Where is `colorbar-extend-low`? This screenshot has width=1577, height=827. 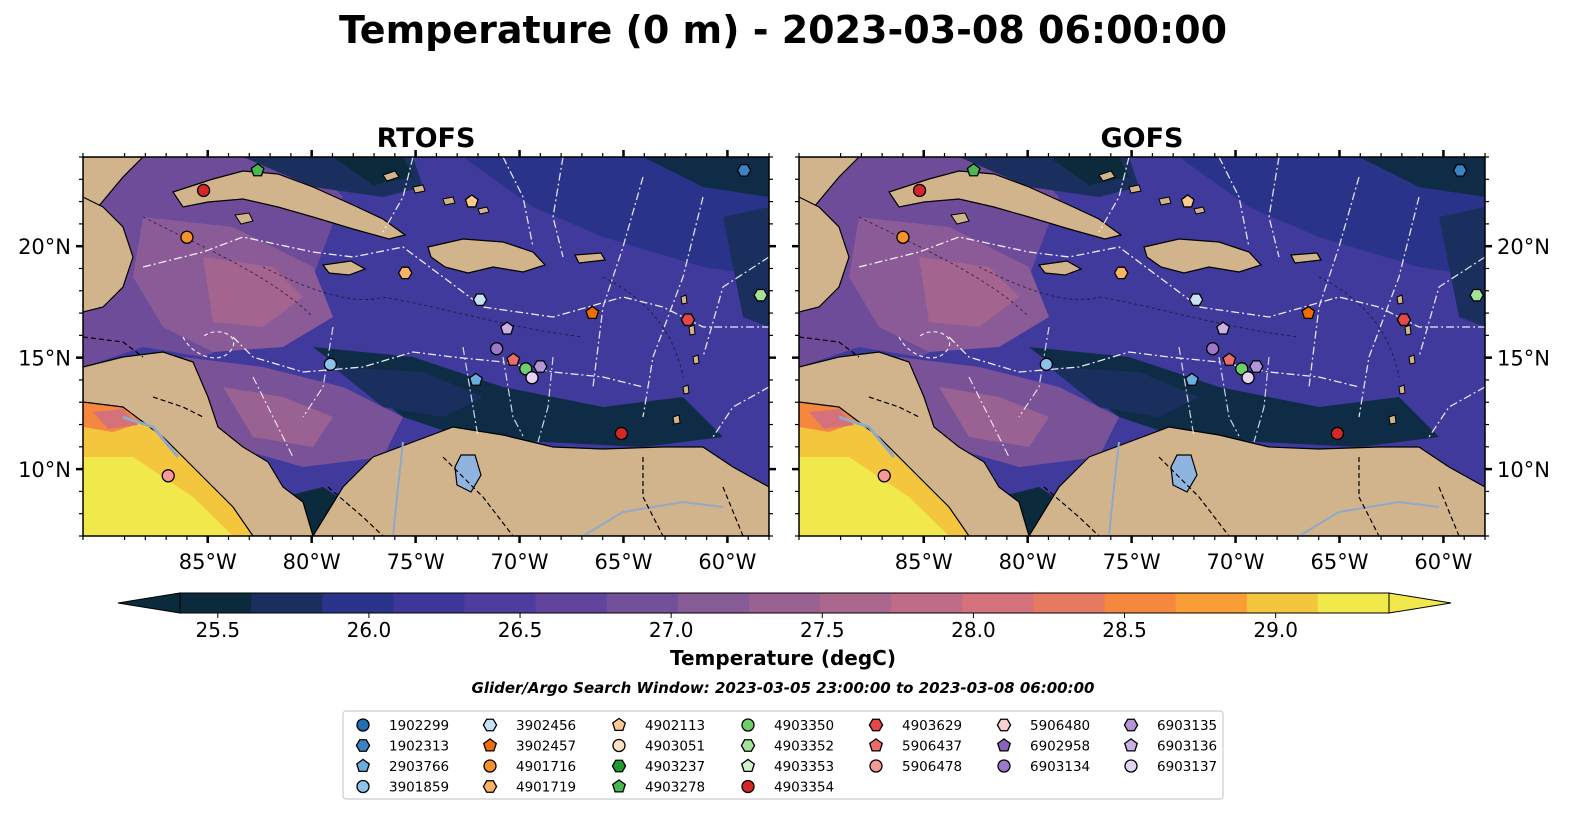 colorbar-extend-low is located at coordinates (149, 603).